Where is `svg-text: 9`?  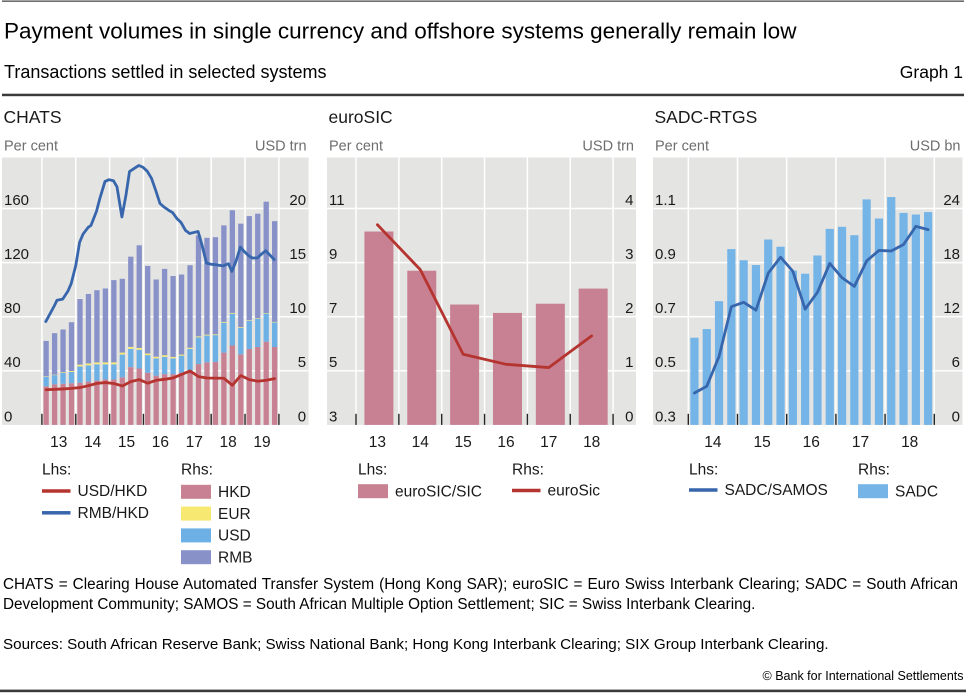
svg-text: 9 is located at coordinates (333, 254).